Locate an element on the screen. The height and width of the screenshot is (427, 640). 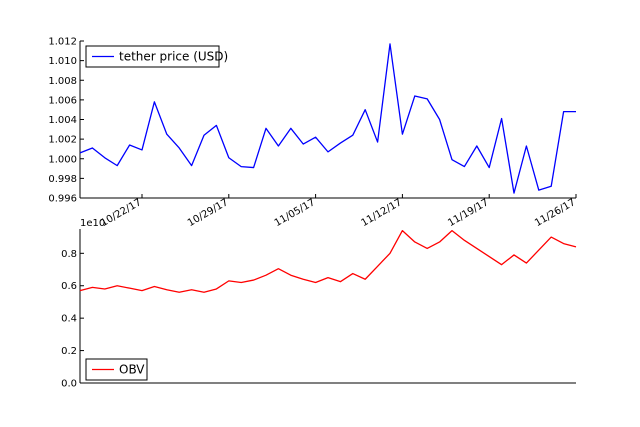
legend: tether price (USD) is located at coordinates (156, 56).